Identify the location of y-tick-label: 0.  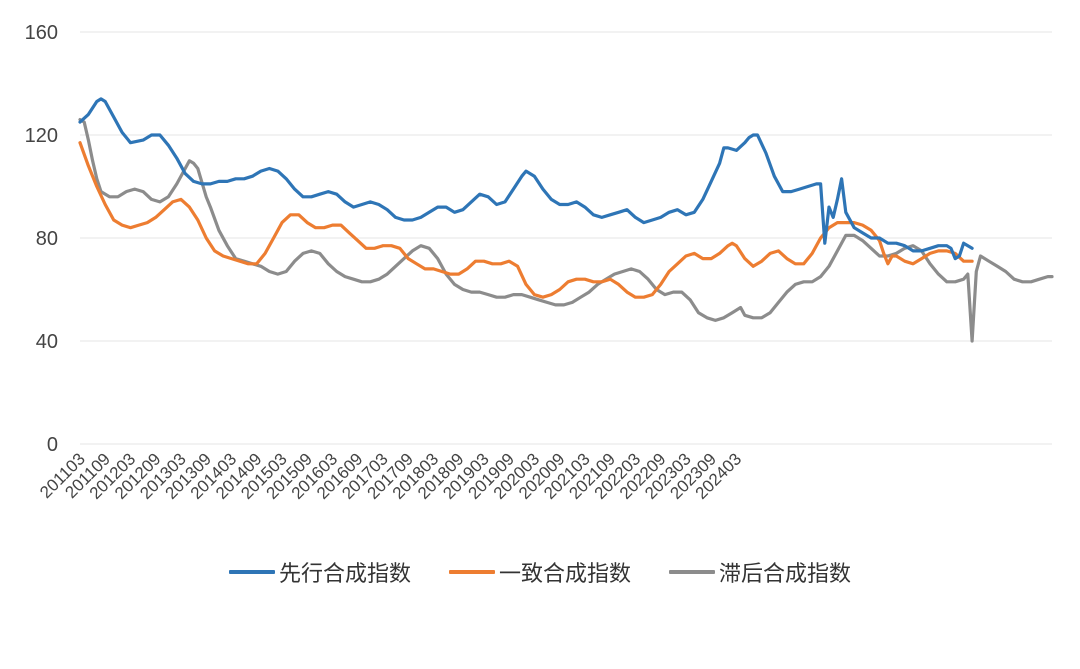
(52, 445).